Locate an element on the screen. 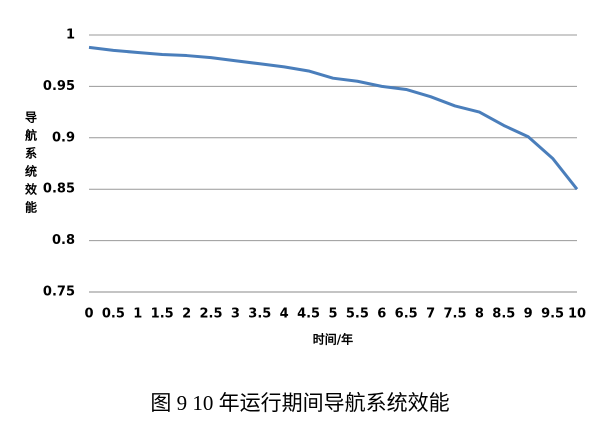  y-tick-label: 0.85 is located at coordinates (59, 189).